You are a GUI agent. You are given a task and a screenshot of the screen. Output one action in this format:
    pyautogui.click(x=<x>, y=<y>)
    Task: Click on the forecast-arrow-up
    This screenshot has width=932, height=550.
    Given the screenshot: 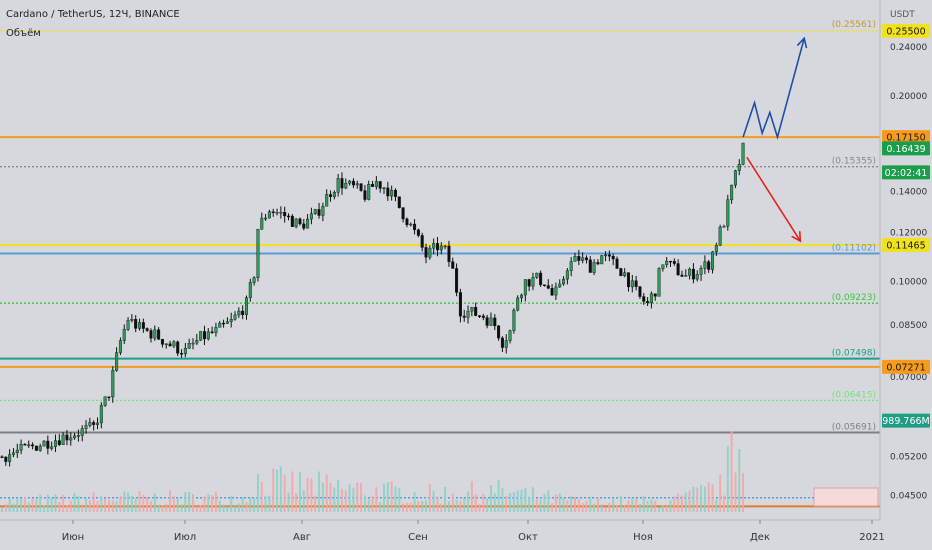 What is the action you would take?
    pyautogui.click(x=773, y=89)
    